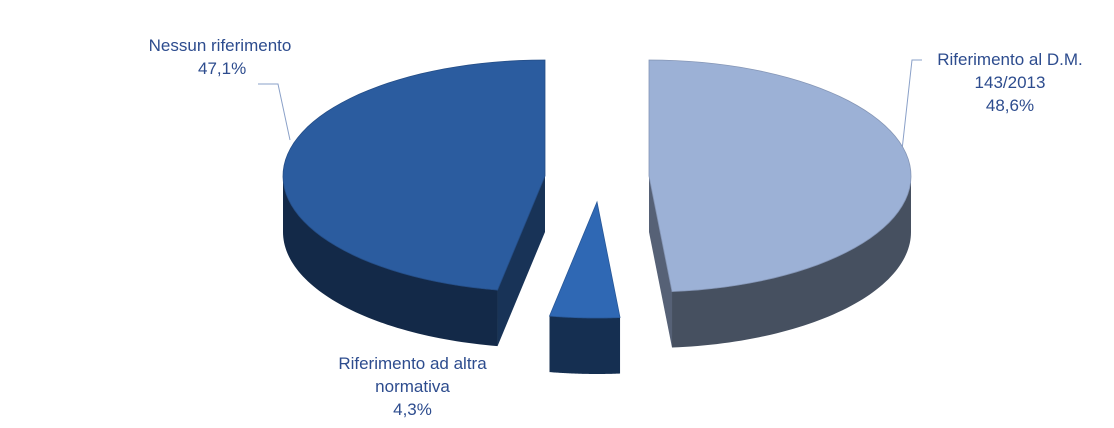 The image size is (1114, 428). I want to click on slice-label: Riferimento ad altra normativa 4,3%, so click(412, 386).